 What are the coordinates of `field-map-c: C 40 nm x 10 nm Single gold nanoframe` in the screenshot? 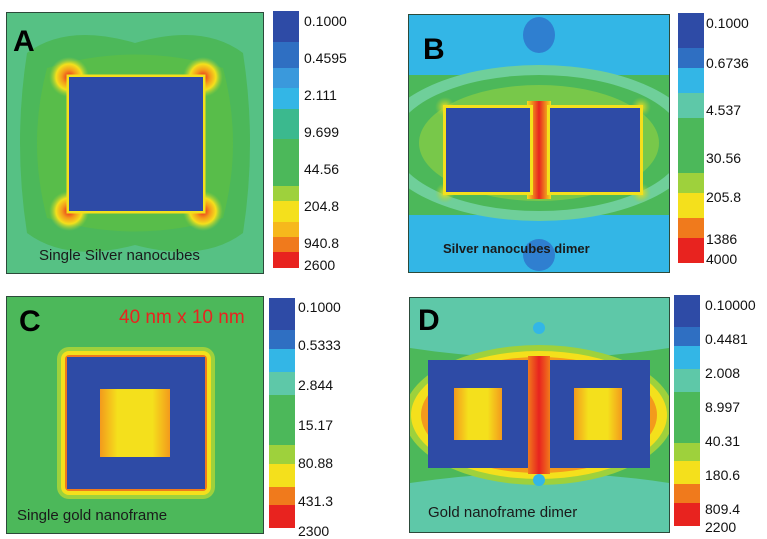 It's located at (135, 415).